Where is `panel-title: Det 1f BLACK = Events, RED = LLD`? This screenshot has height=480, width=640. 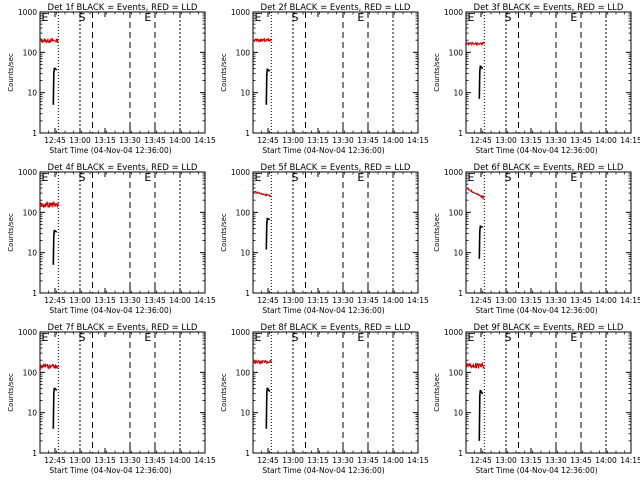
panel-title: Det 1f BLACK = Events, RED = LLD is located at coordinates (123, 8).